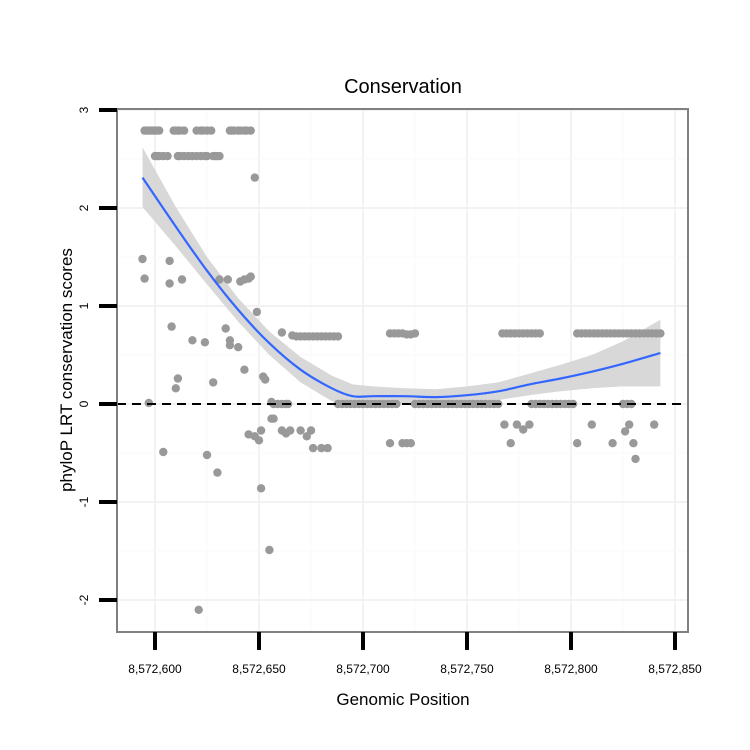  Describe the element at coordinates (402, 699) in the screenshot. I see `x-axis-title: Genomic Position` at that location.